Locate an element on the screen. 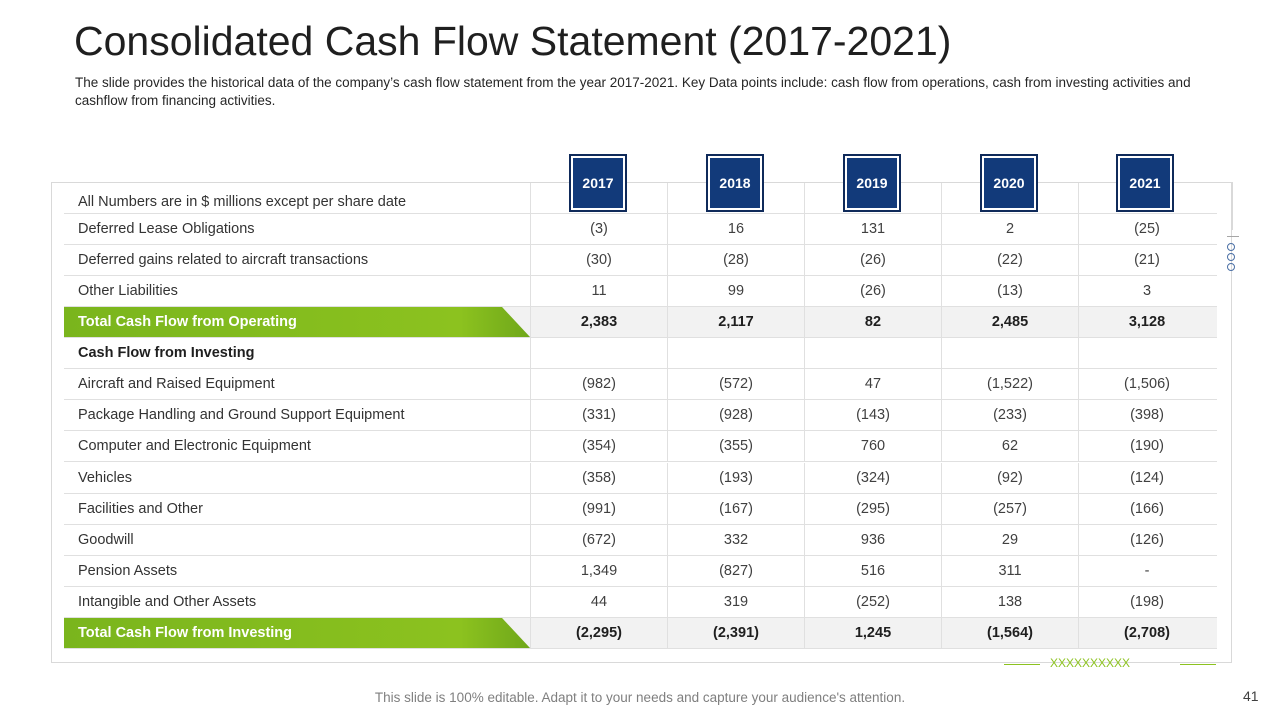  cell-2021: (126) is located at coordinates (1146, 540).